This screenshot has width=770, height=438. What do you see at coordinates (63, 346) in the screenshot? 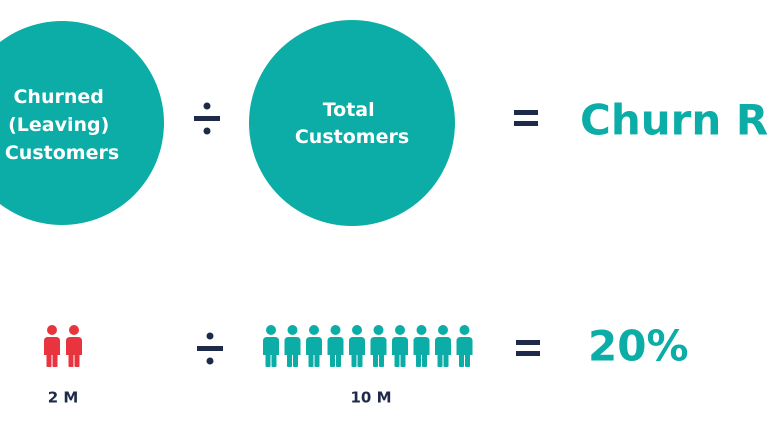
I see `churned-icons` at bounding box center [63, 346].